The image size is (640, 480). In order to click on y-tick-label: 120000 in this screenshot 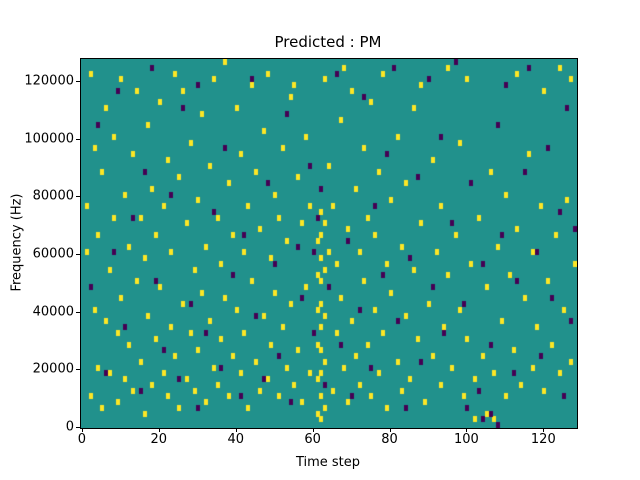, I will do `click(49, 81)`.